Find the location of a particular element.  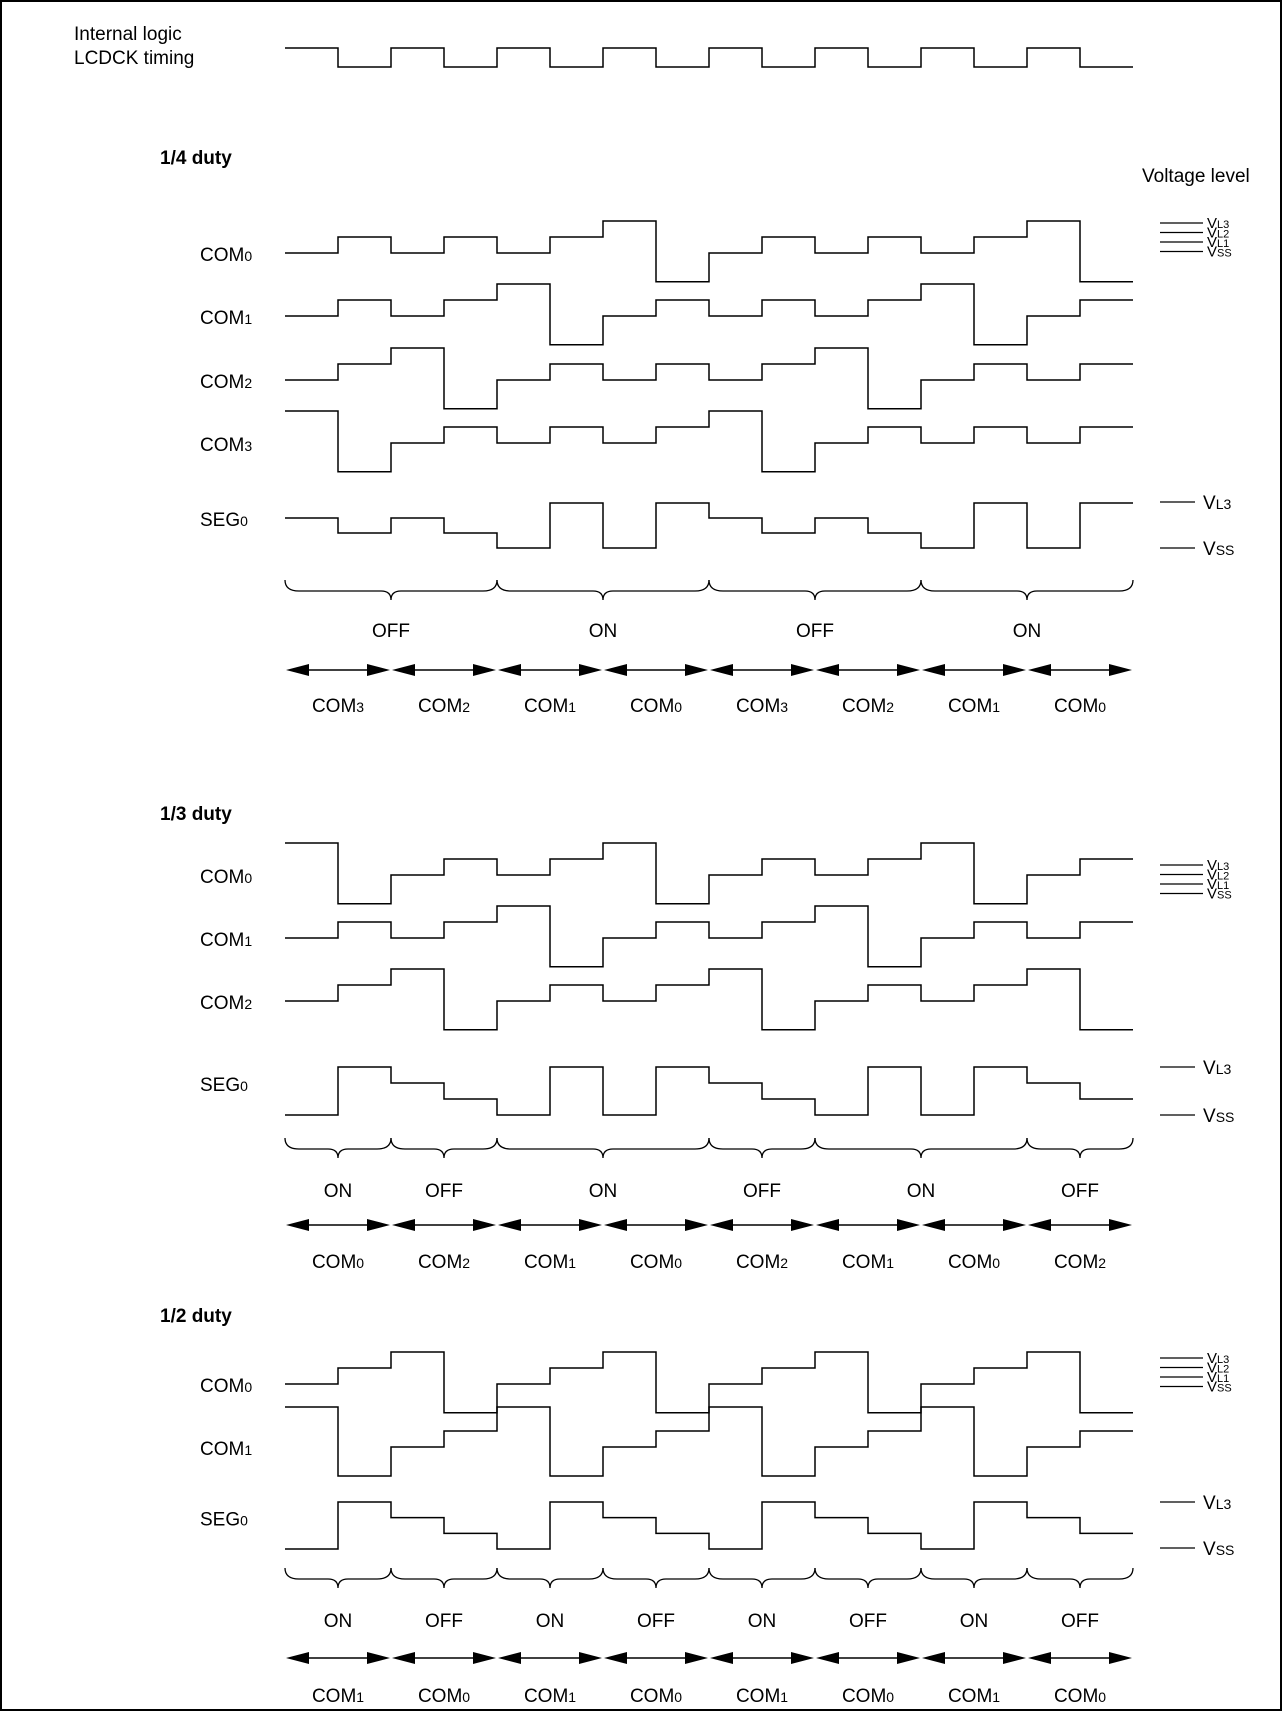

waveform-com1 is located at coordinates (709, 936).